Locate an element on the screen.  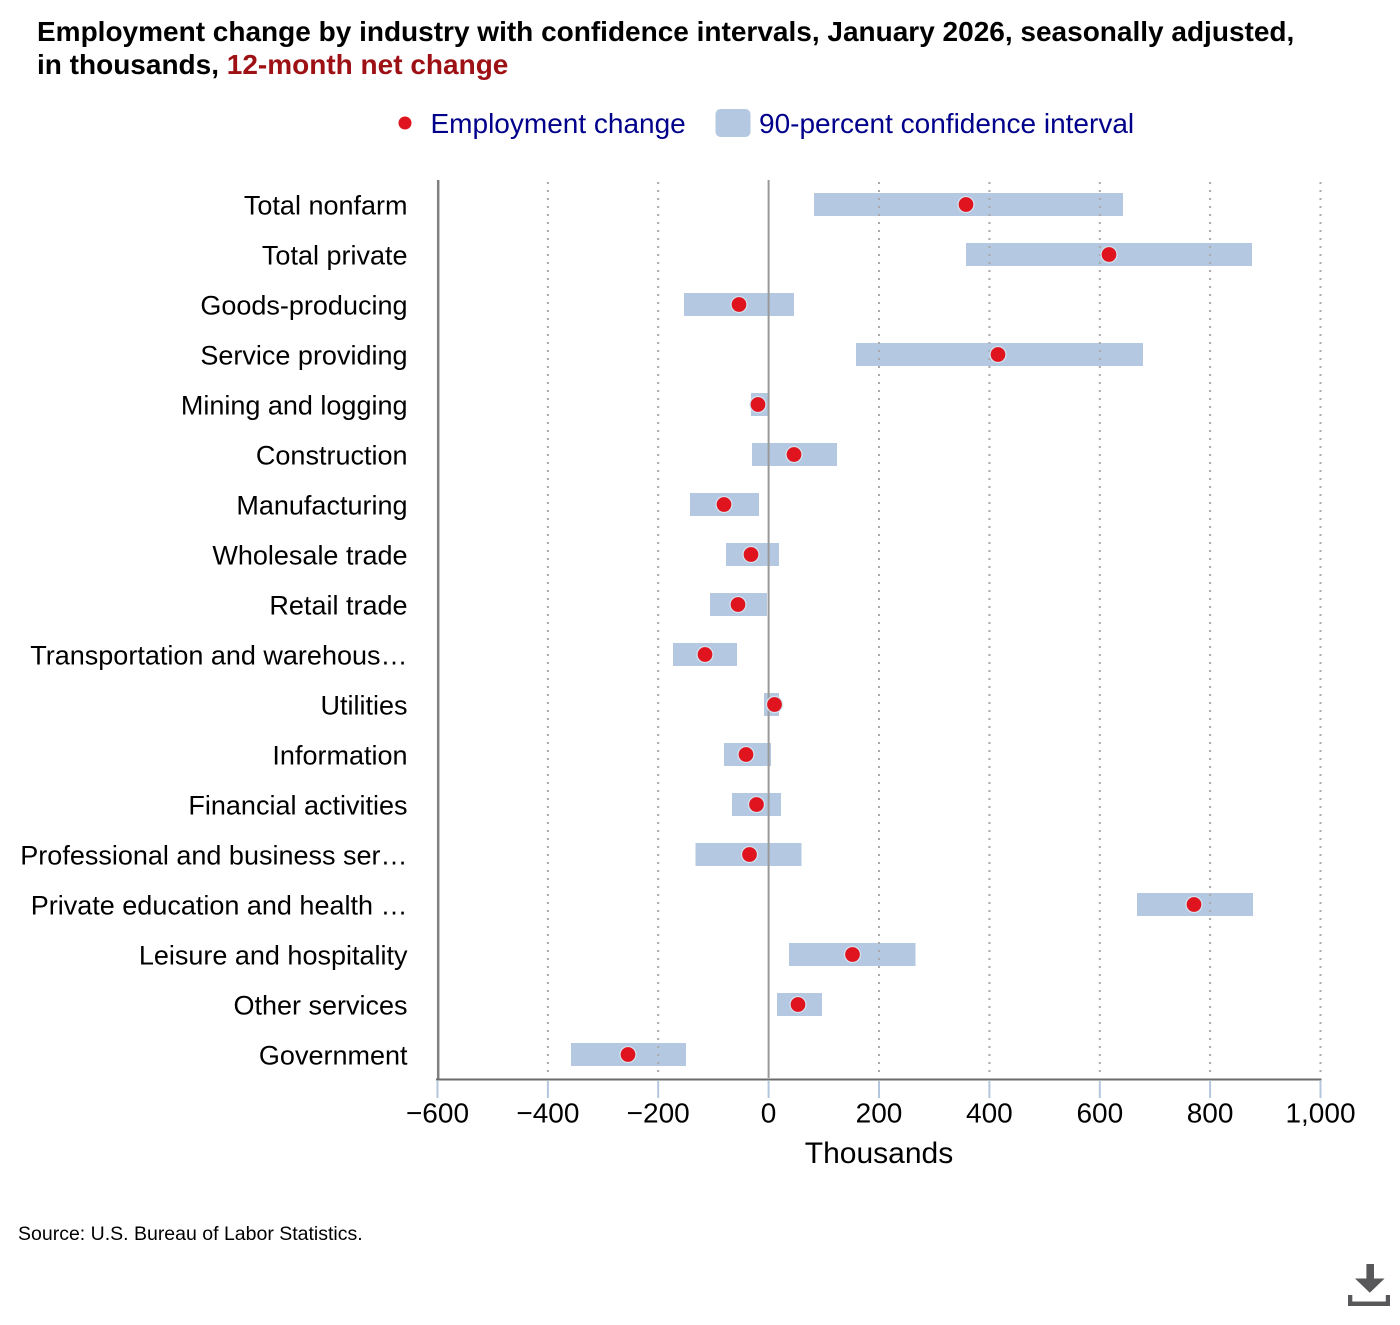
svg-text: Leisure and hospitality is located at coordinates (273, 956).